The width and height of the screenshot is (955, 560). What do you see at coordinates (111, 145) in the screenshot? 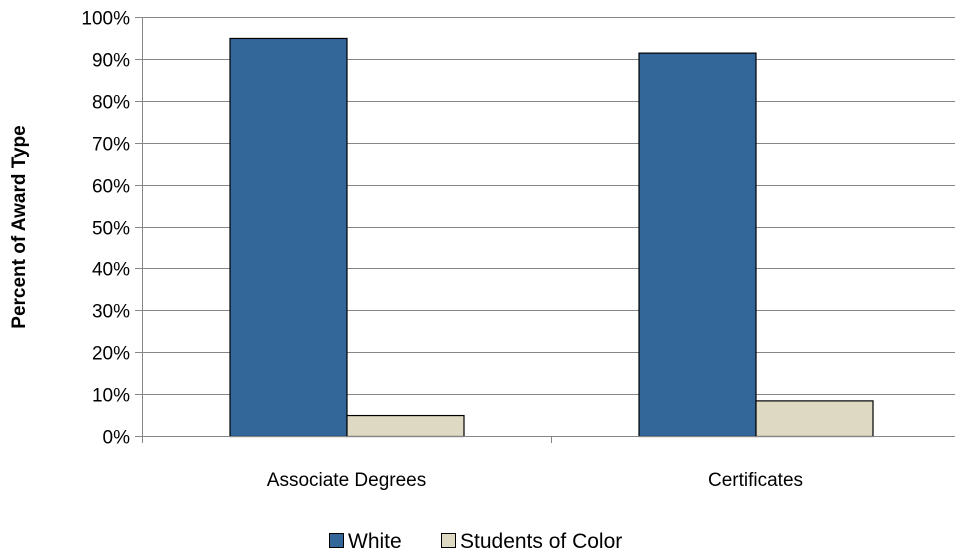
I see `y-tick-label: 70%` at bounding box center [111, 145].